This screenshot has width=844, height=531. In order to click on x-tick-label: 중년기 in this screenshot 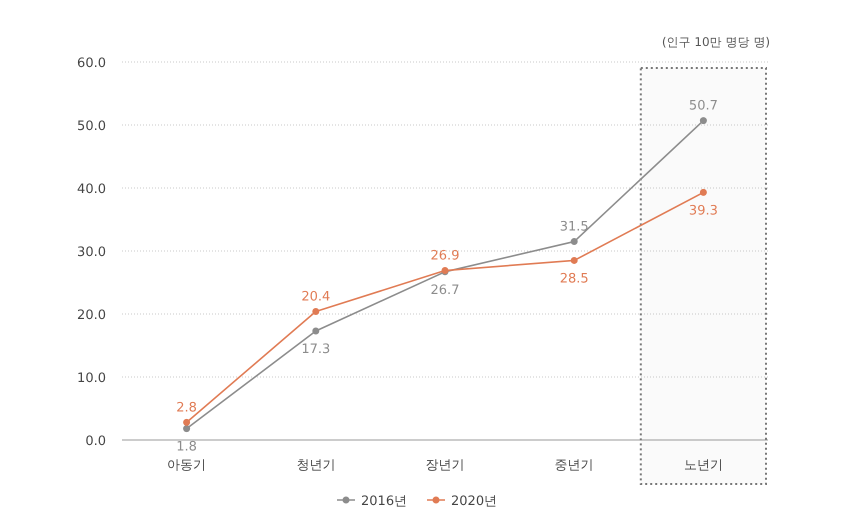, I will do `click(574, 465)`.